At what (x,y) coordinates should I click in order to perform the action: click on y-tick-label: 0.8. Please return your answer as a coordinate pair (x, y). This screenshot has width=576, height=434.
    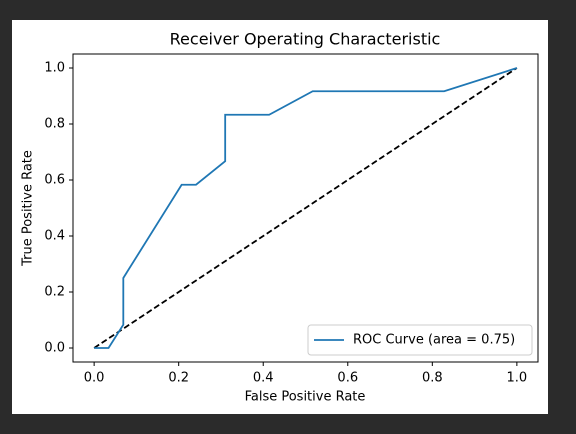
    Looking at the image, I should click on (54, 124).